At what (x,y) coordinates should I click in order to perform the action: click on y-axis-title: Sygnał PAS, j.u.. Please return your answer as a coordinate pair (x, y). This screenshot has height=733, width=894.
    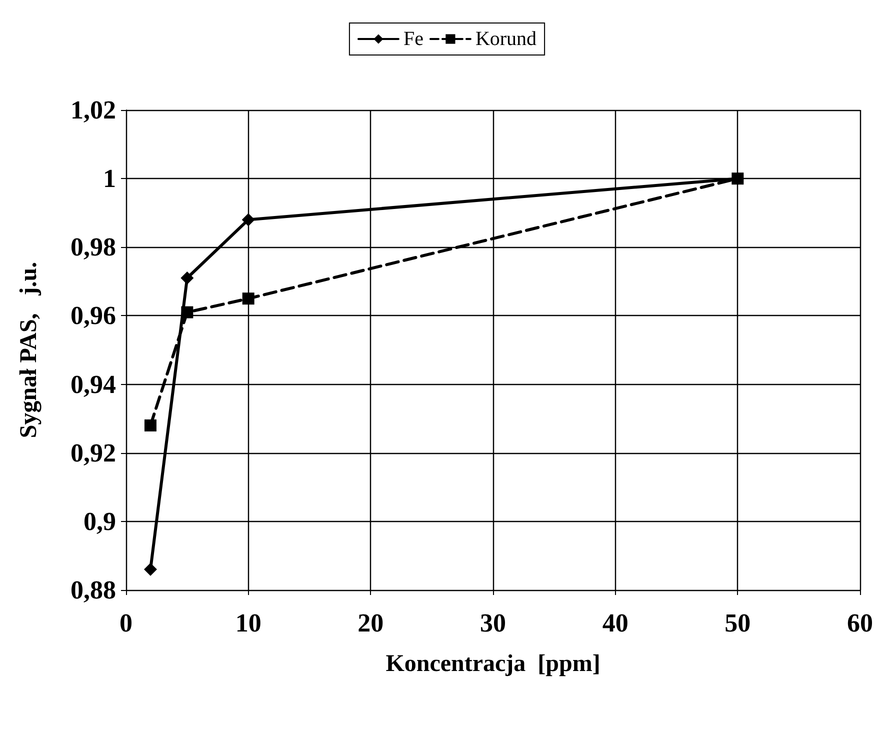
    Looking at the image, I should click on (29, 350).